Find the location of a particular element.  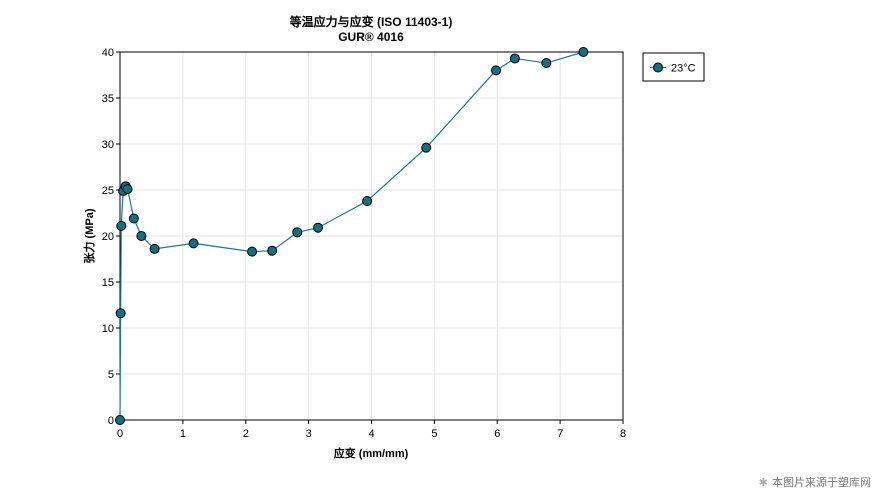

legend-marker-23c is located at coordinates (658, 67).